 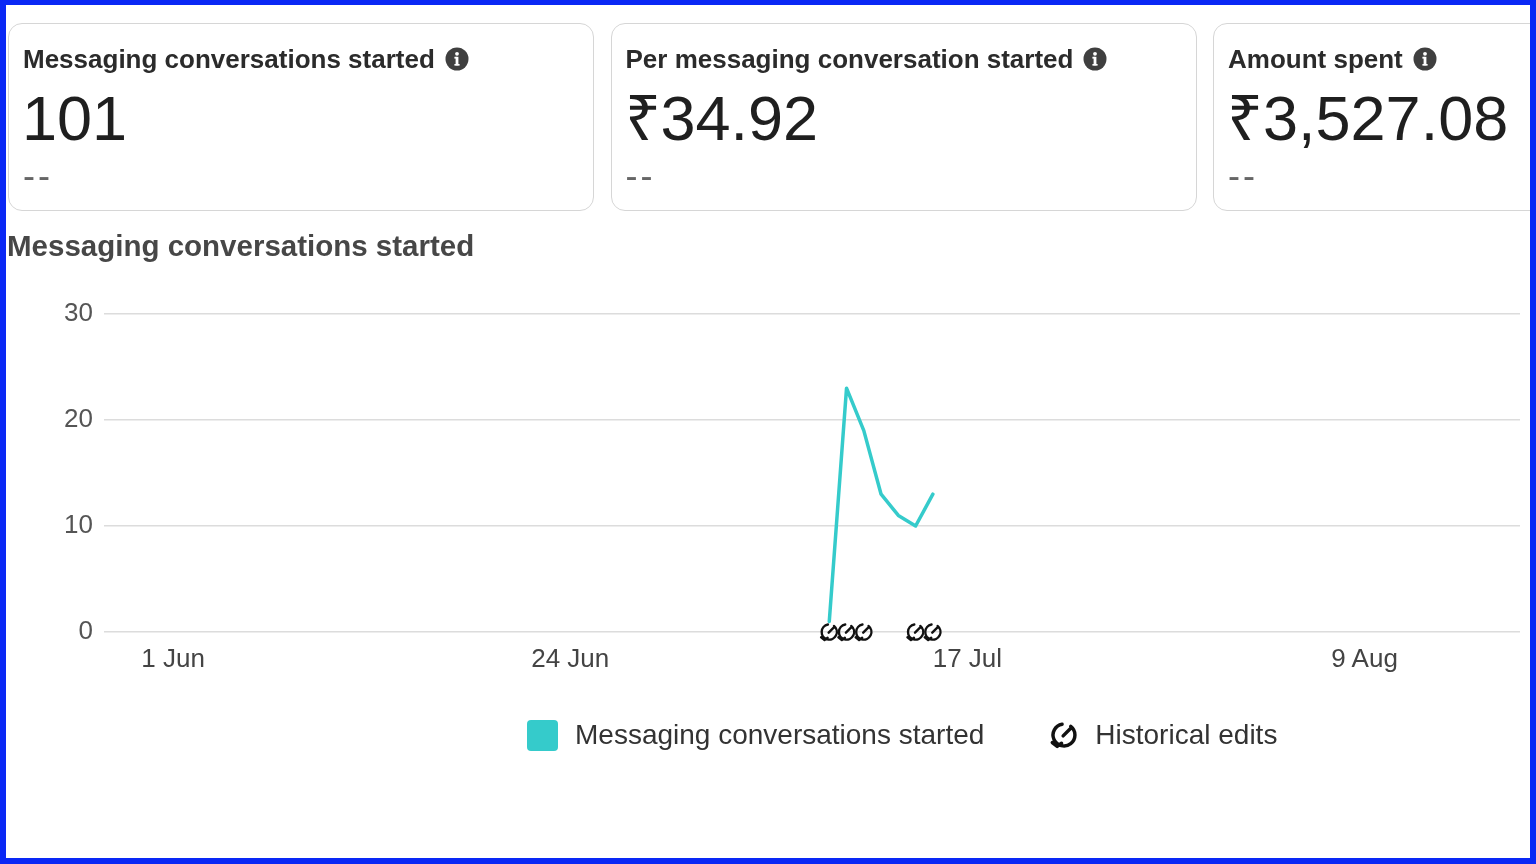 I want to click on text: Messaging conversations started, so click(x=229, y=59).